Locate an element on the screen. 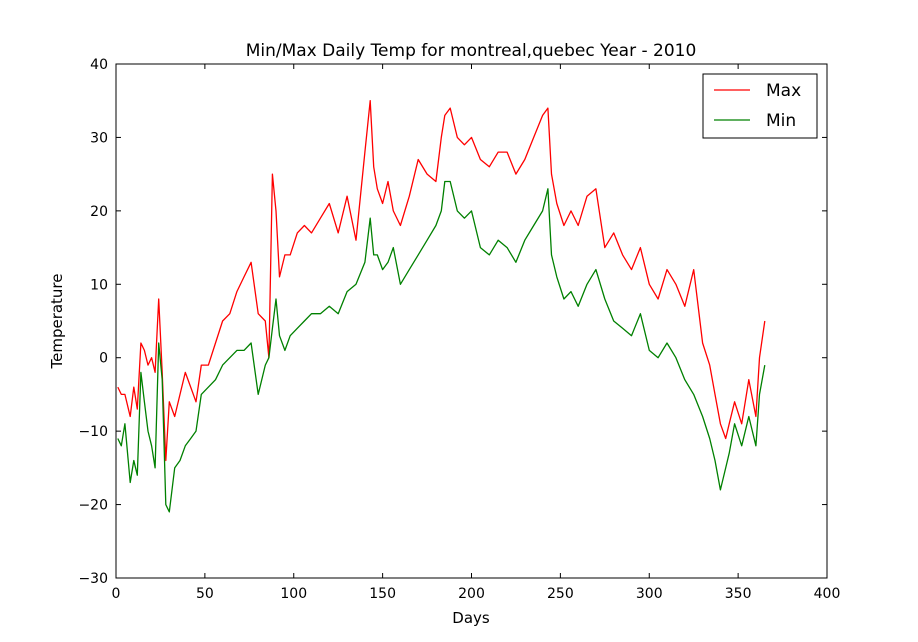  x-tick-label: 250 is located at coordinates (560, 594).